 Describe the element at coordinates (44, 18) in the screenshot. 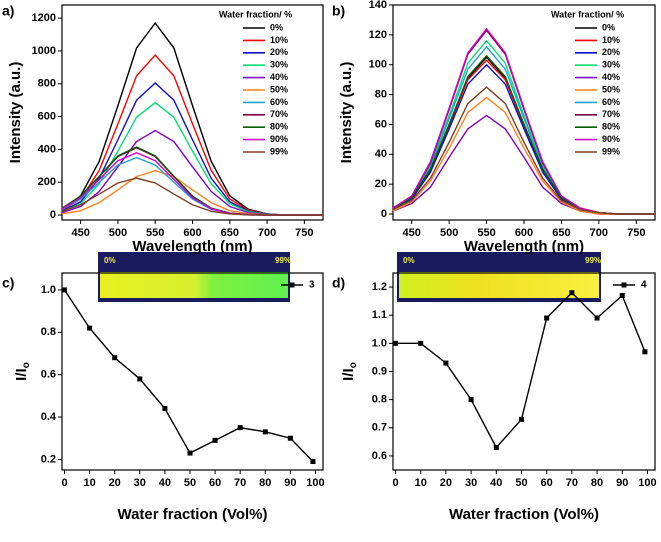

I see `y-tick-label: 1200` at that location.